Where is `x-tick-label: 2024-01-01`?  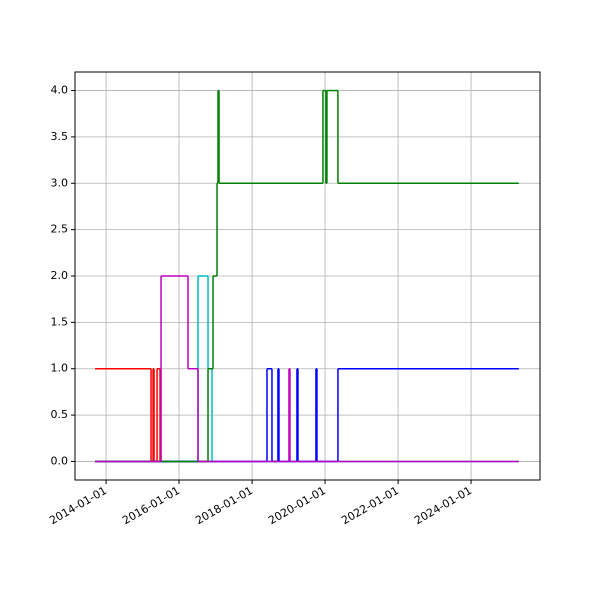
x-tick-label: 2024-01-01 is located at coordinates (443, 505).